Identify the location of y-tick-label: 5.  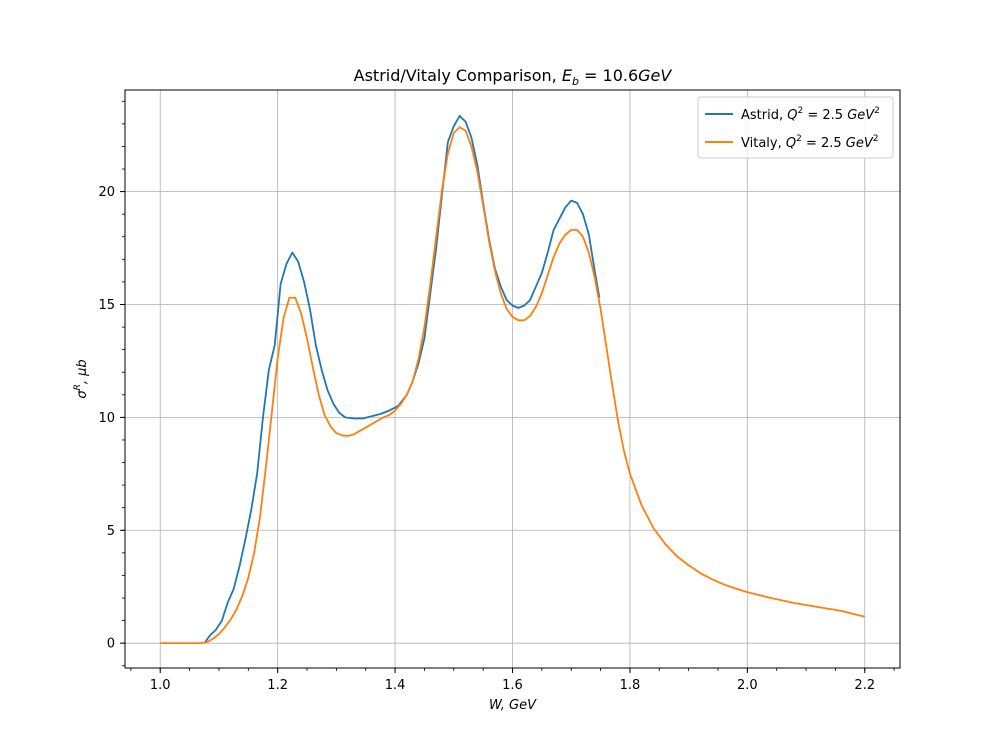
(111, 531).